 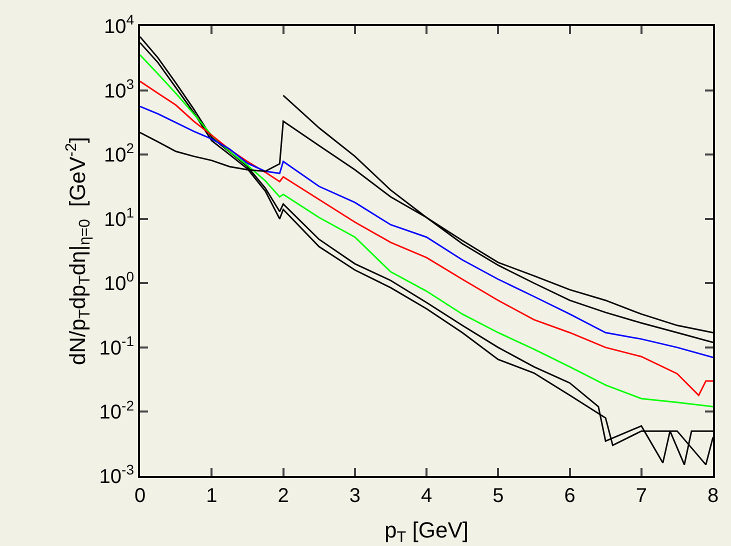 I want to click on x-tick-label: 6, so click(x=570, y=496).